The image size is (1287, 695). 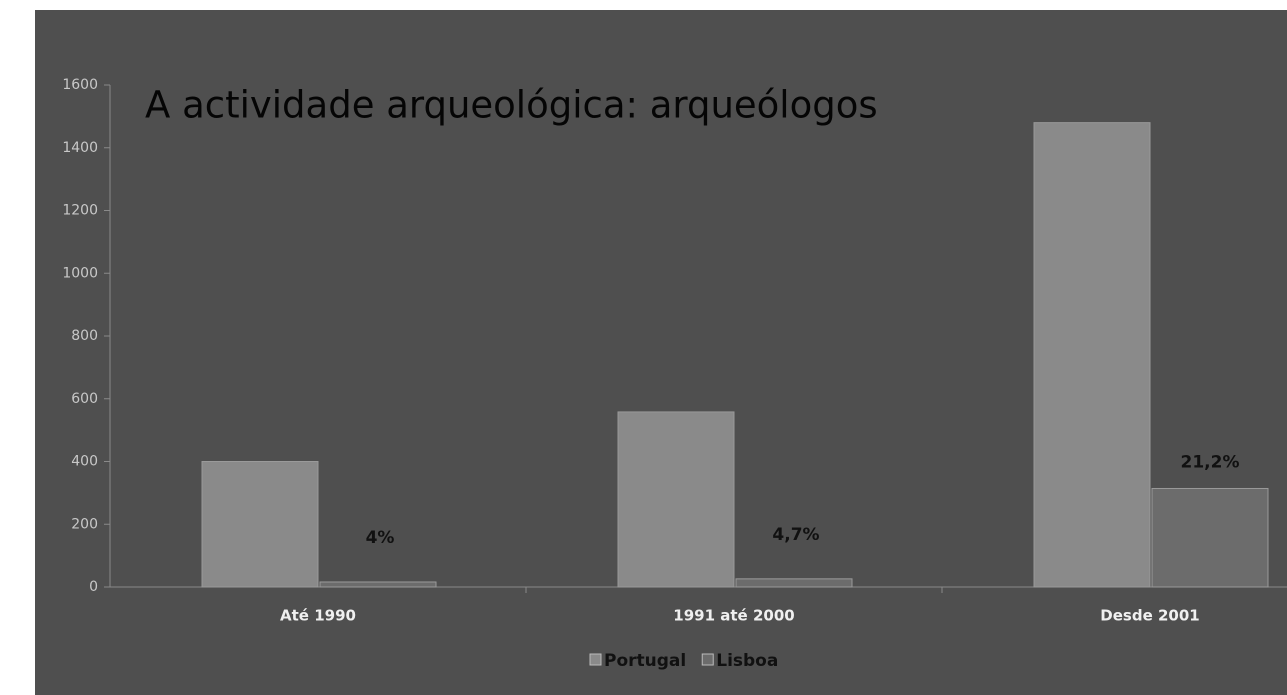 I want to click on y-tick-label: 1000, so click(x=80, y=273).